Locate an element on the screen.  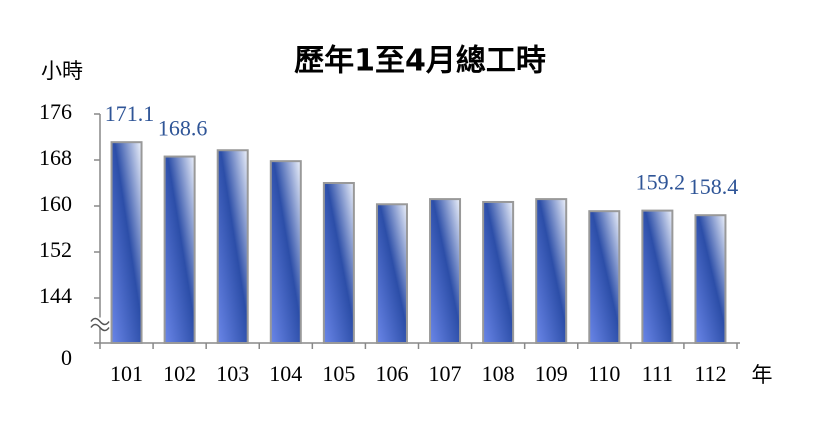
value-label: 158.4 is located at coordinates (714, 186).